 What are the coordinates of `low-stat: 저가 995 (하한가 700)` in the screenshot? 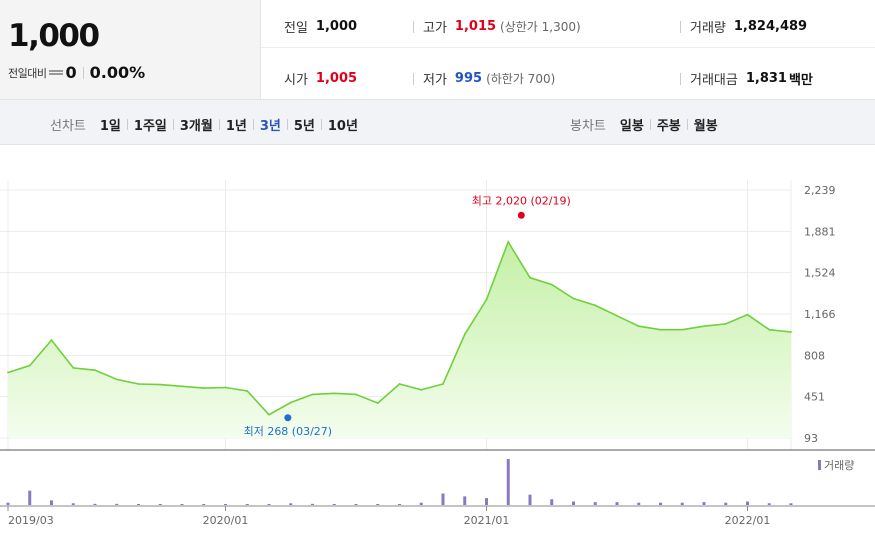 It's located at (484, 78).